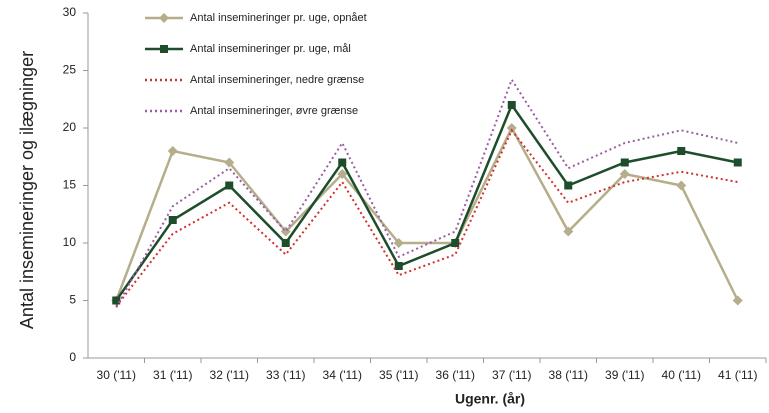  Describe the element at coordinates (511, 375) in the screenshot. I see `x-tick-label: 37 ('11)` at that location.